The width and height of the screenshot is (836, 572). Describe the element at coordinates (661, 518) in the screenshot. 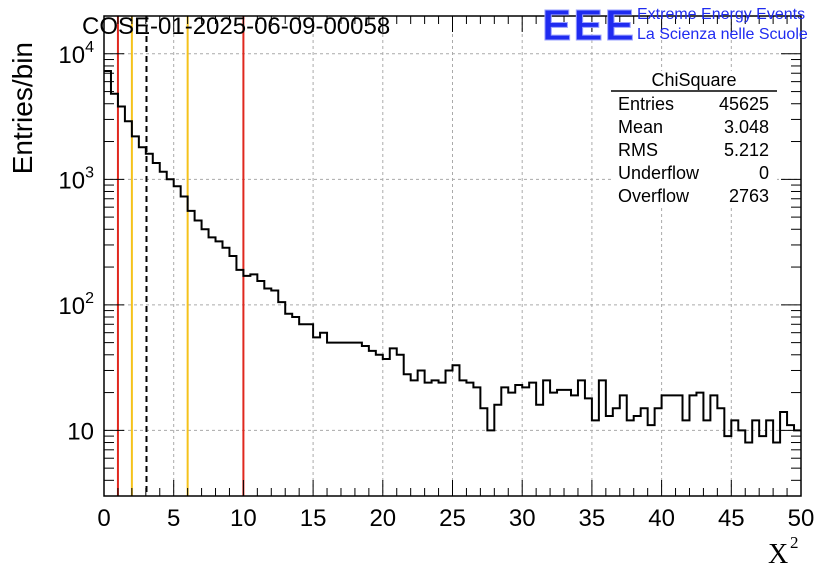

I see `x-tick-label: 40` at that location.